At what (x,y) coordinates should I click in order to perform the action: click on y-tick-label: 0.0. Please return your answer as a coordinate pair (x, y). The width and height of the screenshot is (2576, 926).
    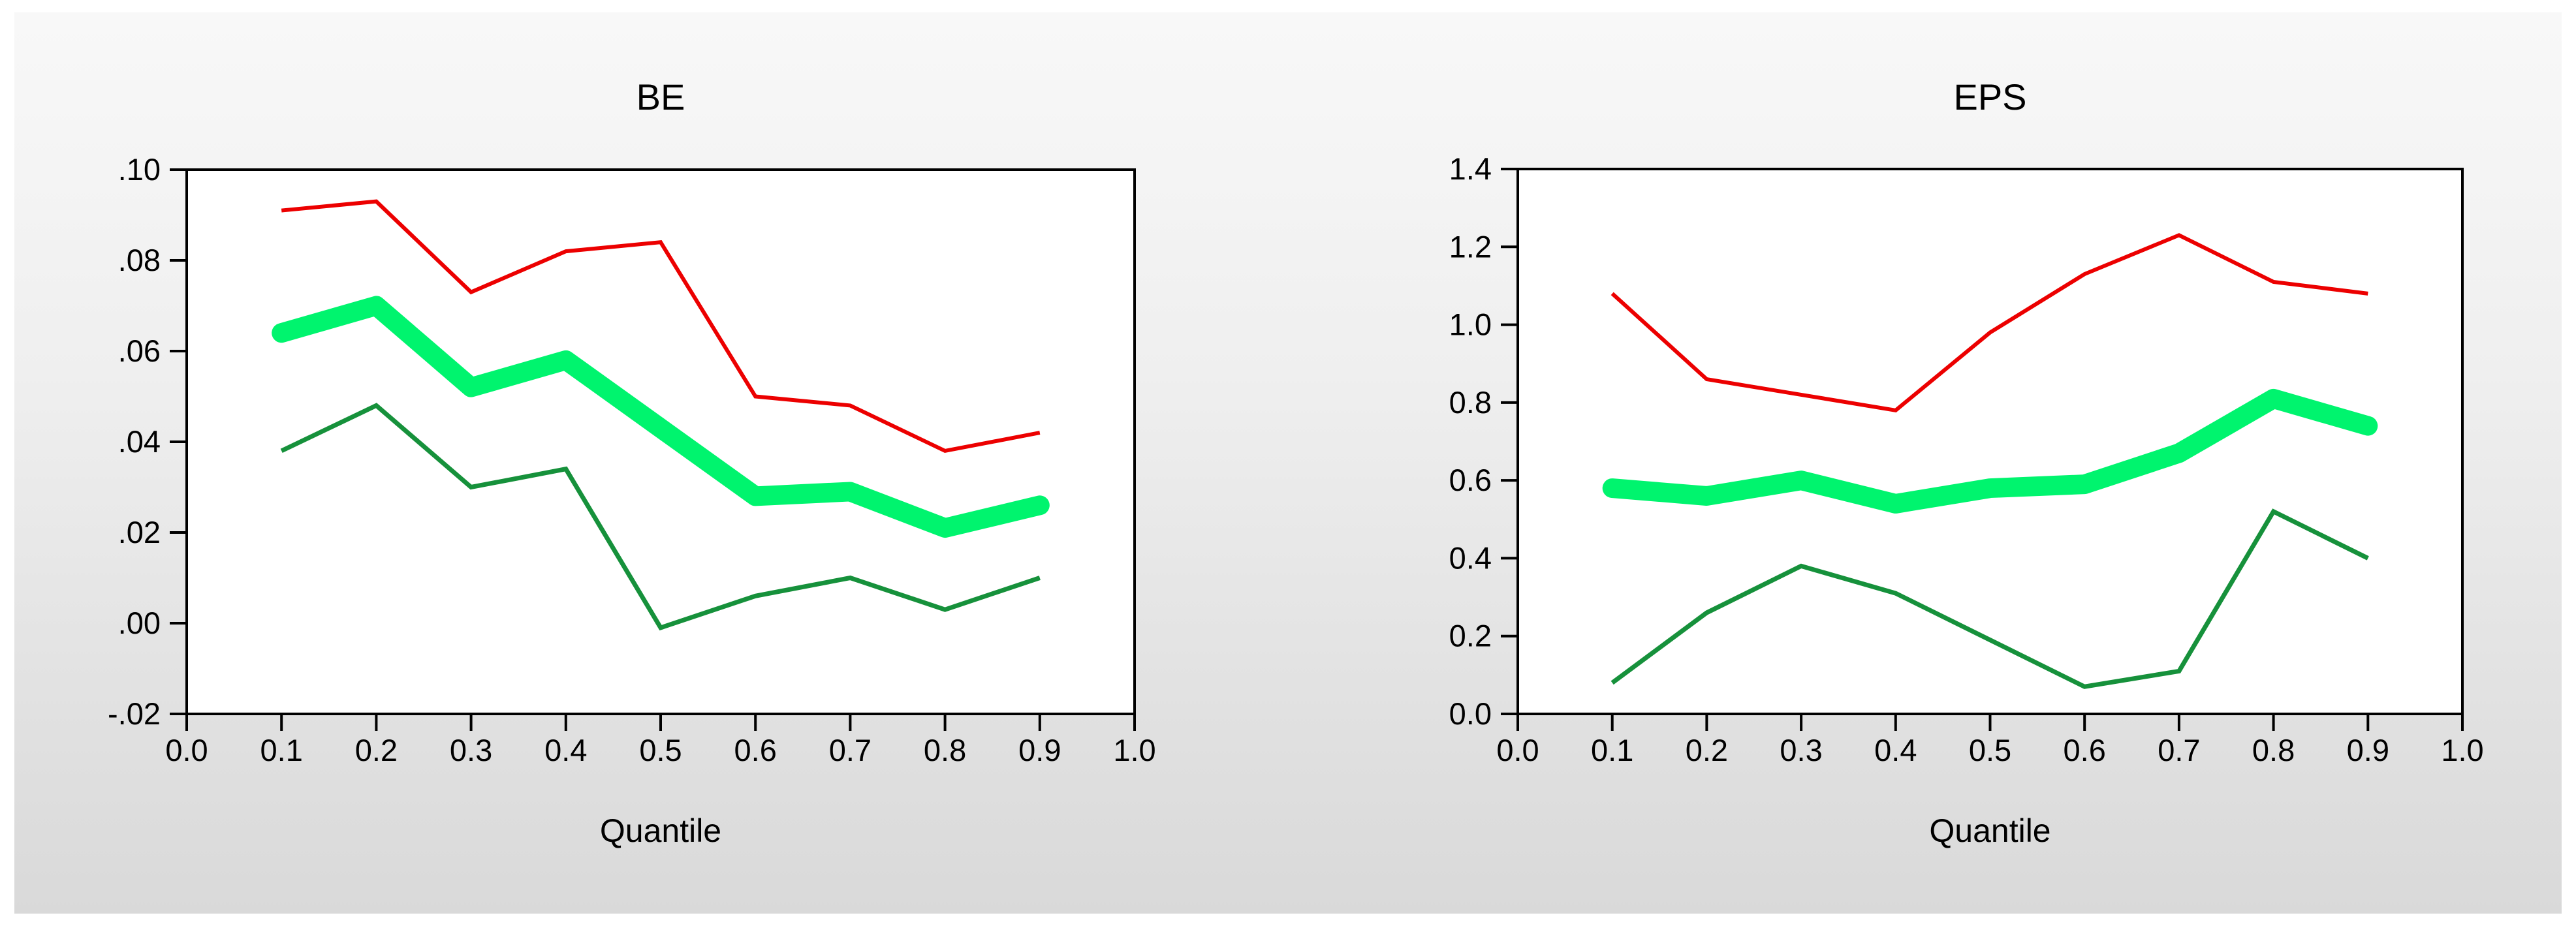
    Looking at the image, I should click on (1470, 714).